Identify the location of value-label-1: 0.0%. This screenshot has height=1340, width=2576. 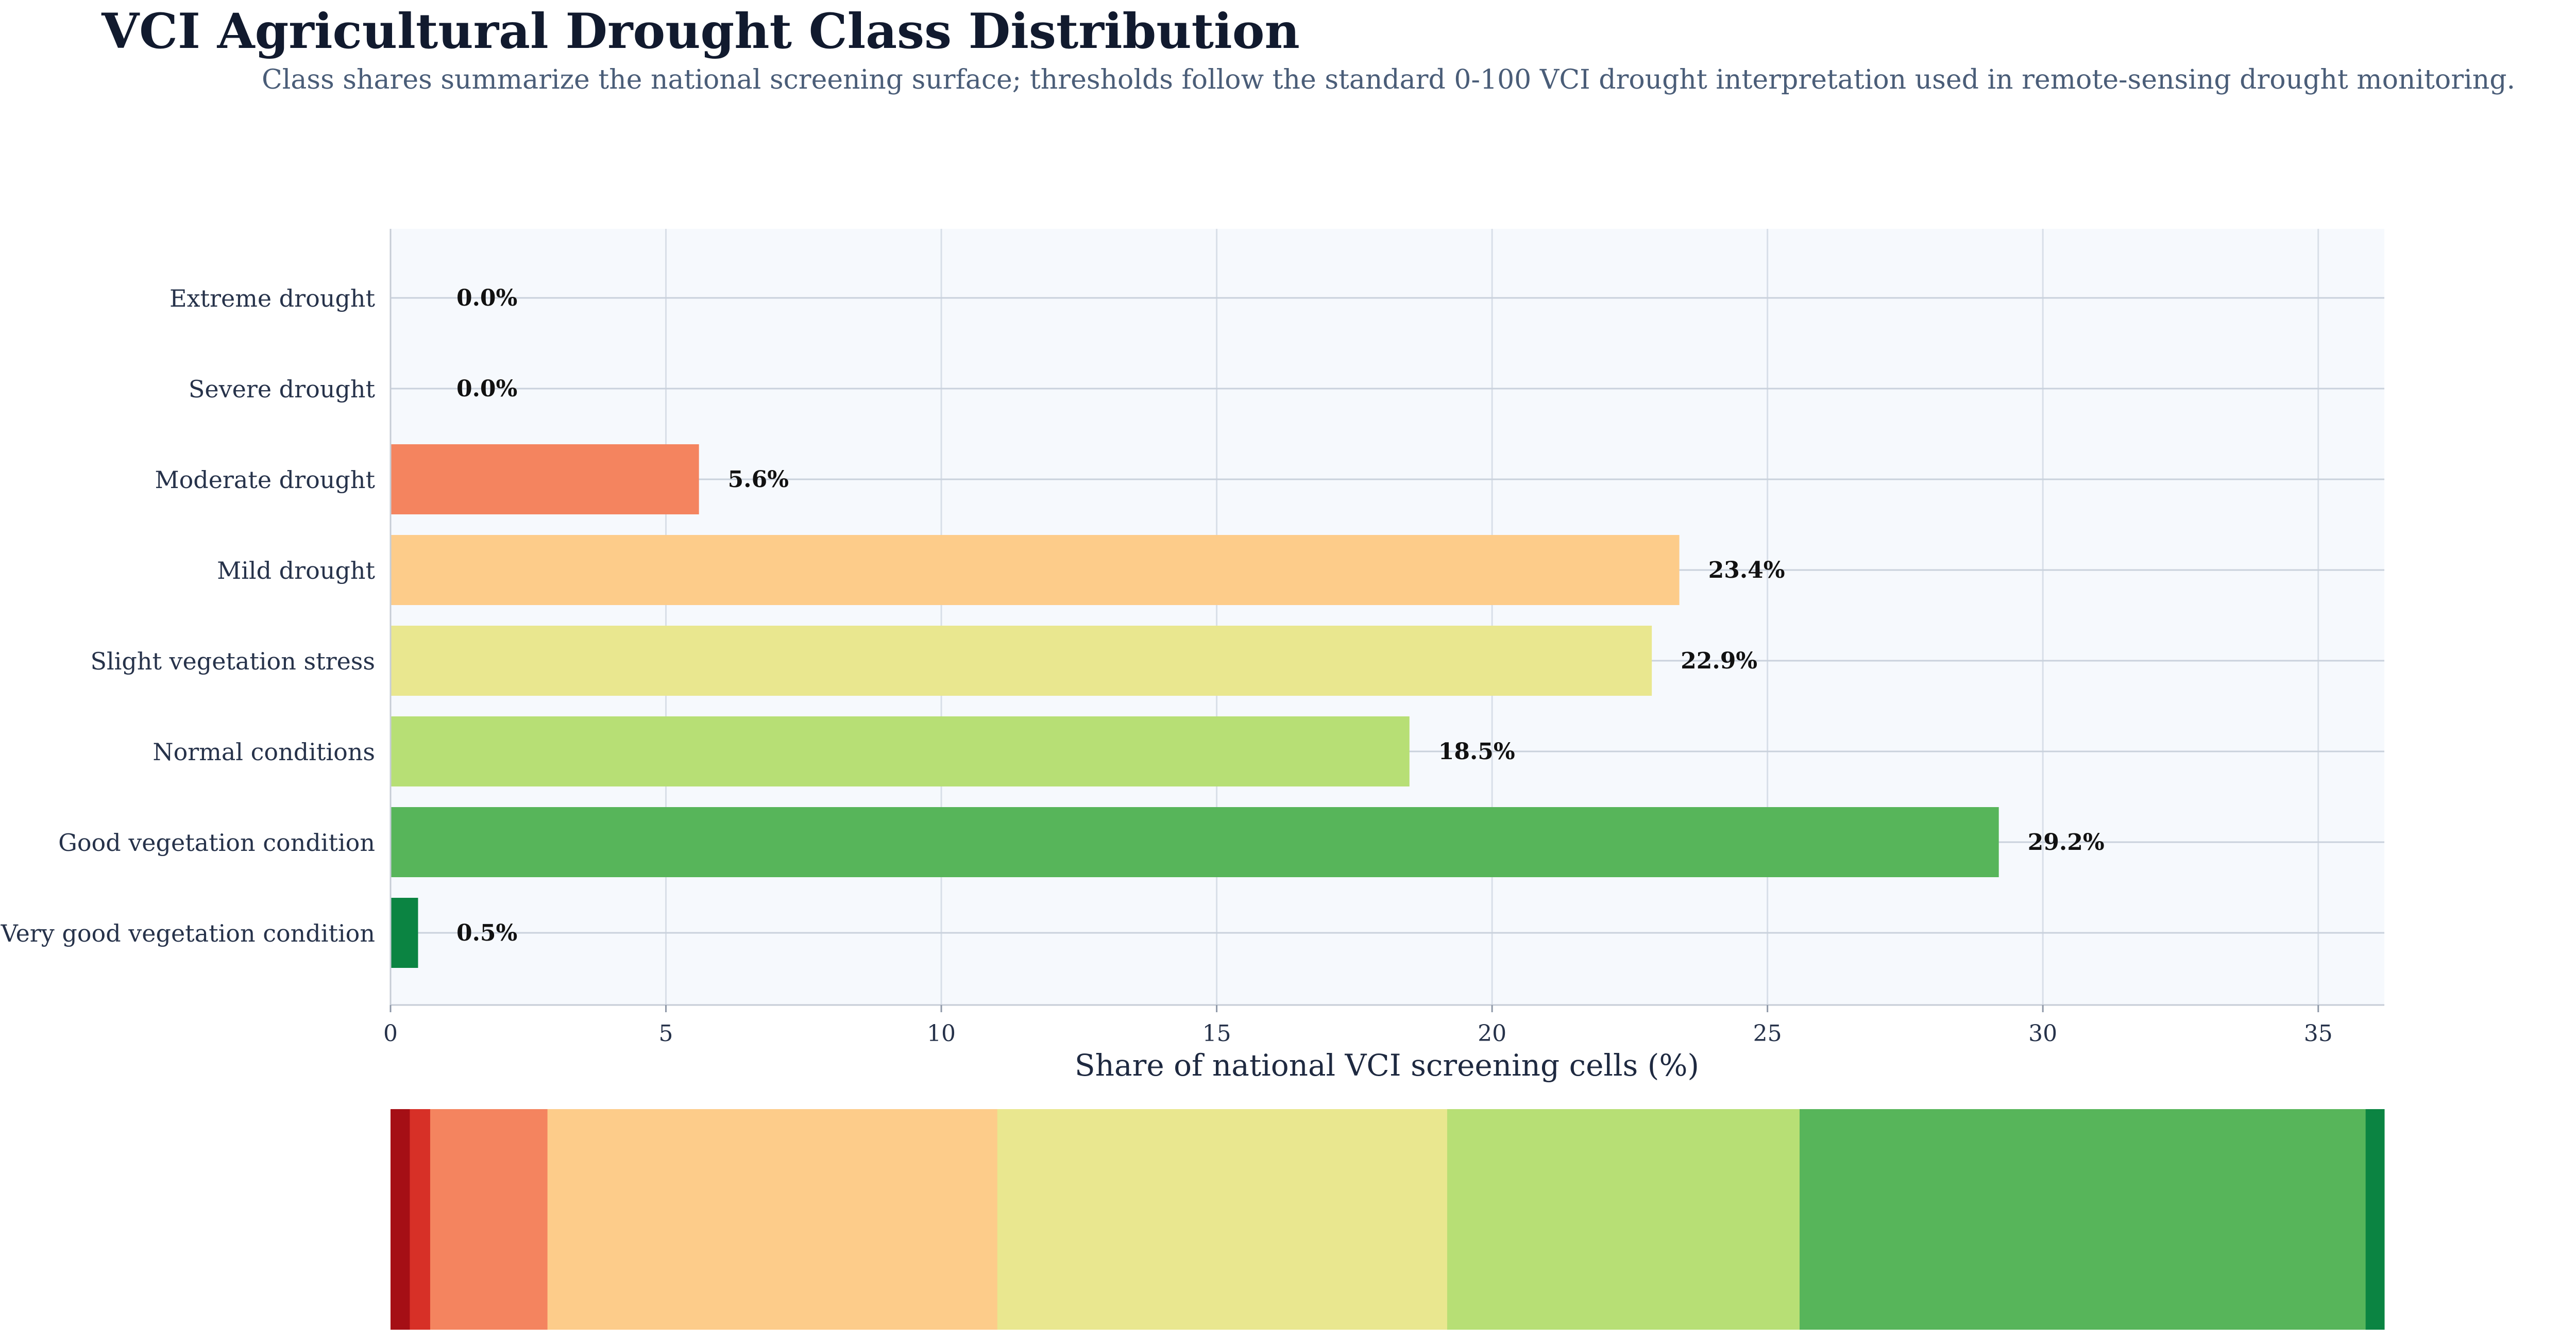
(486, 389).